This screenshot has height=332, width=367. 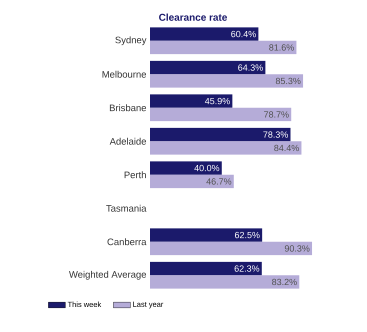 I want to click on data-label: 78.3%, so click(x=275, y=134).